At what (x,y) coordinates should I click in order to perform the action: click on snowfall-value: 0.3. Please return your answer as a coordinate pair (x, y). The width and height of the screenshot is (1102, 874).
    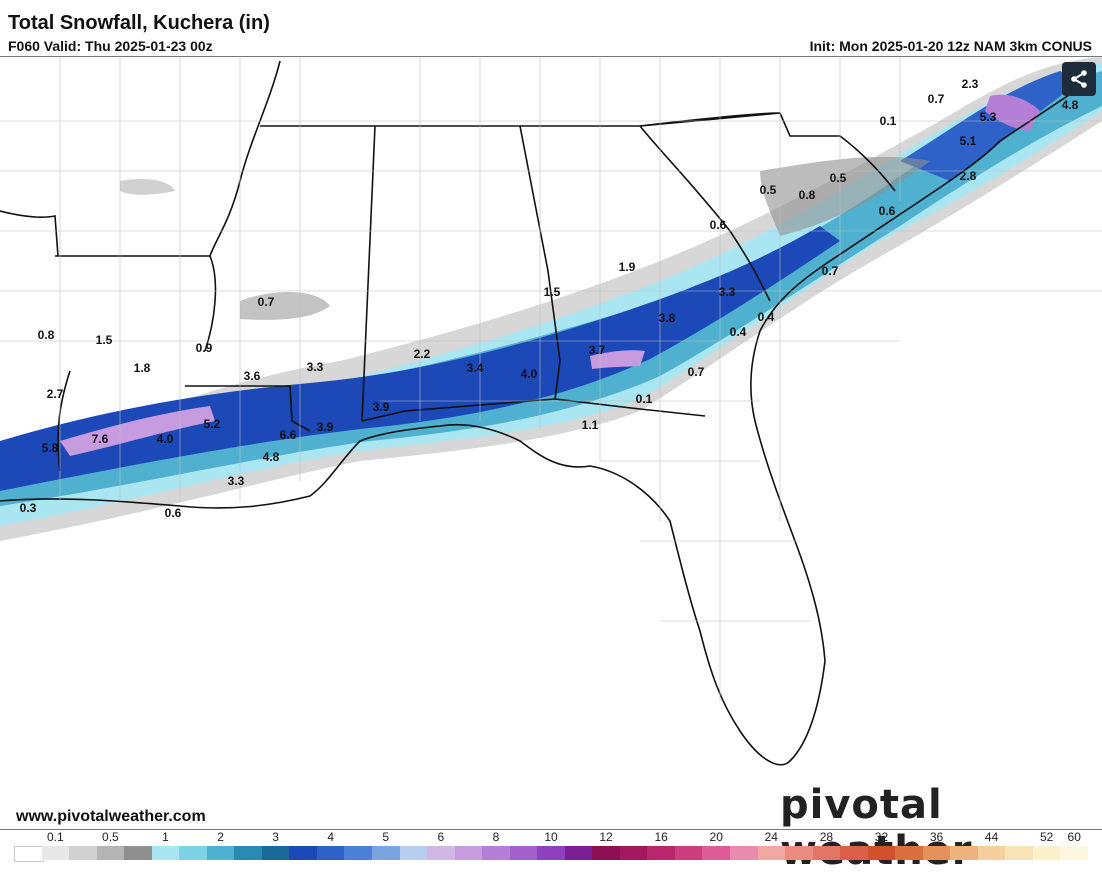
    Looking at the image, I should click on (28, 508).